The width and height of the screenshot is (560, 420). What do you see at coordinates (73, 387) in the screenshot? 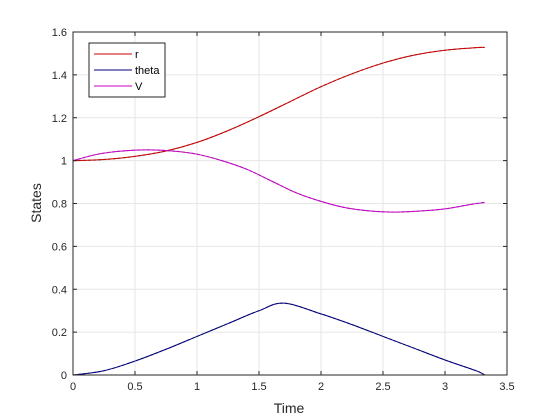
I see `x-tick-label: 0` at bounding box center [73, 387].